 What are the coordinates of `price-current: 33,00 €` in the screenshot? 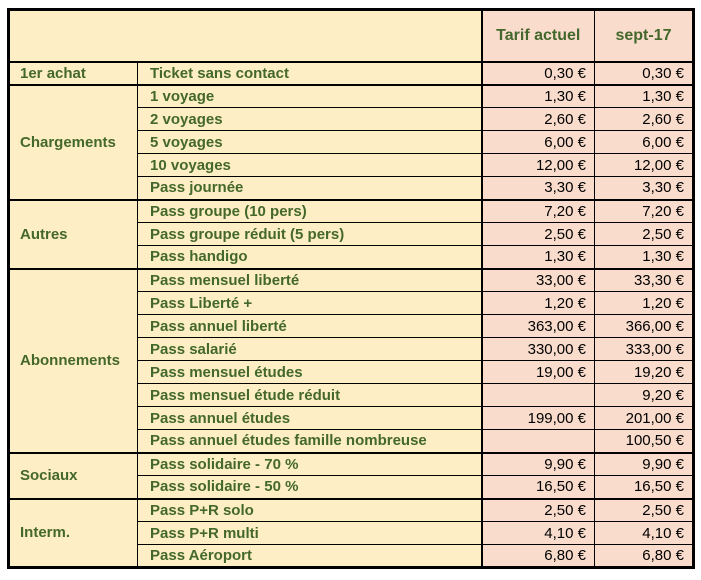 It's located at (537, 279).